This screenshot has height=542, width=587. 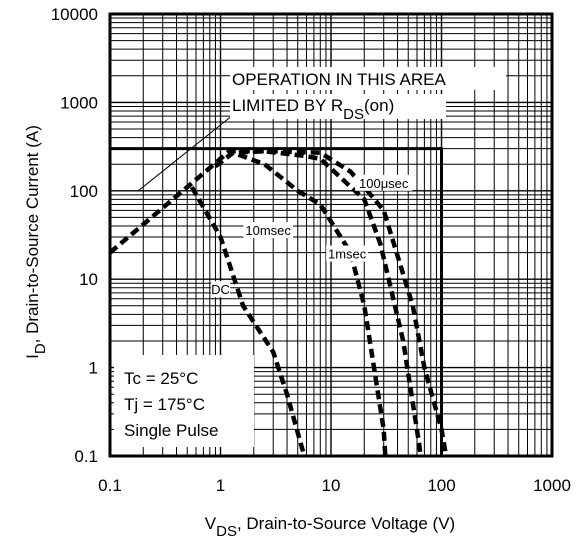 I want to click on curve-label-100μsec: 100μsec, so click(x=384, y=183).